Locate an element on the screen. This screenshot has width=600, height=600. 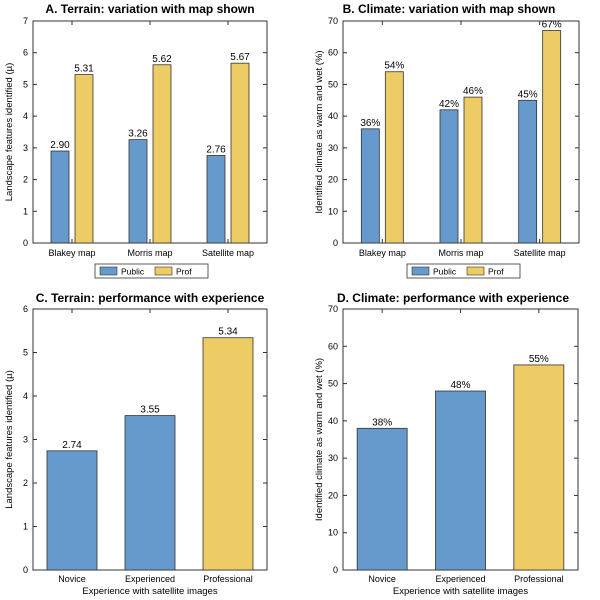
chart-title: D. Climate: performance with experience is located at coordinates (453, 298).